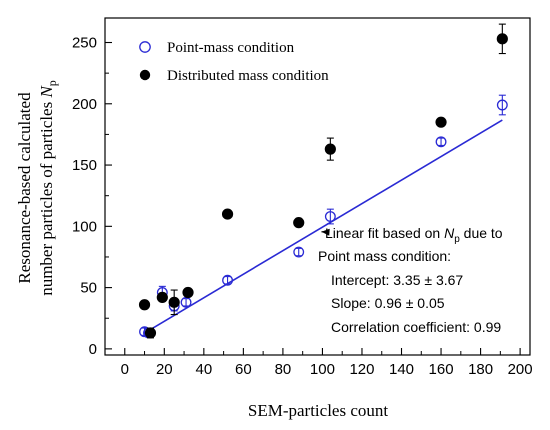  I want to click on x-tick-label-20: 20, so click(164, 369).